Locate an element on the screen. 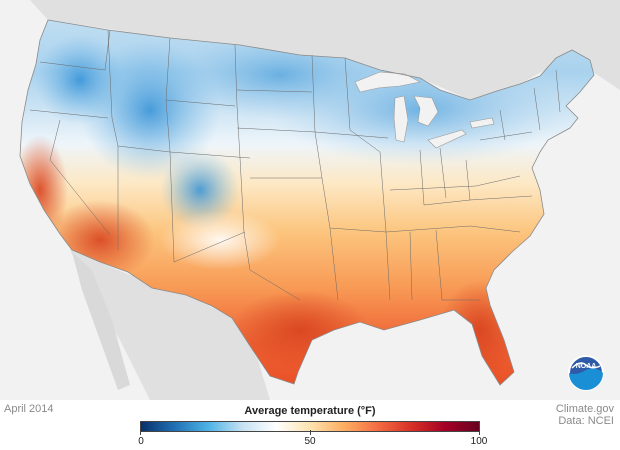  legend-tick-label-50: 50 is located at coordinates (310, 441).